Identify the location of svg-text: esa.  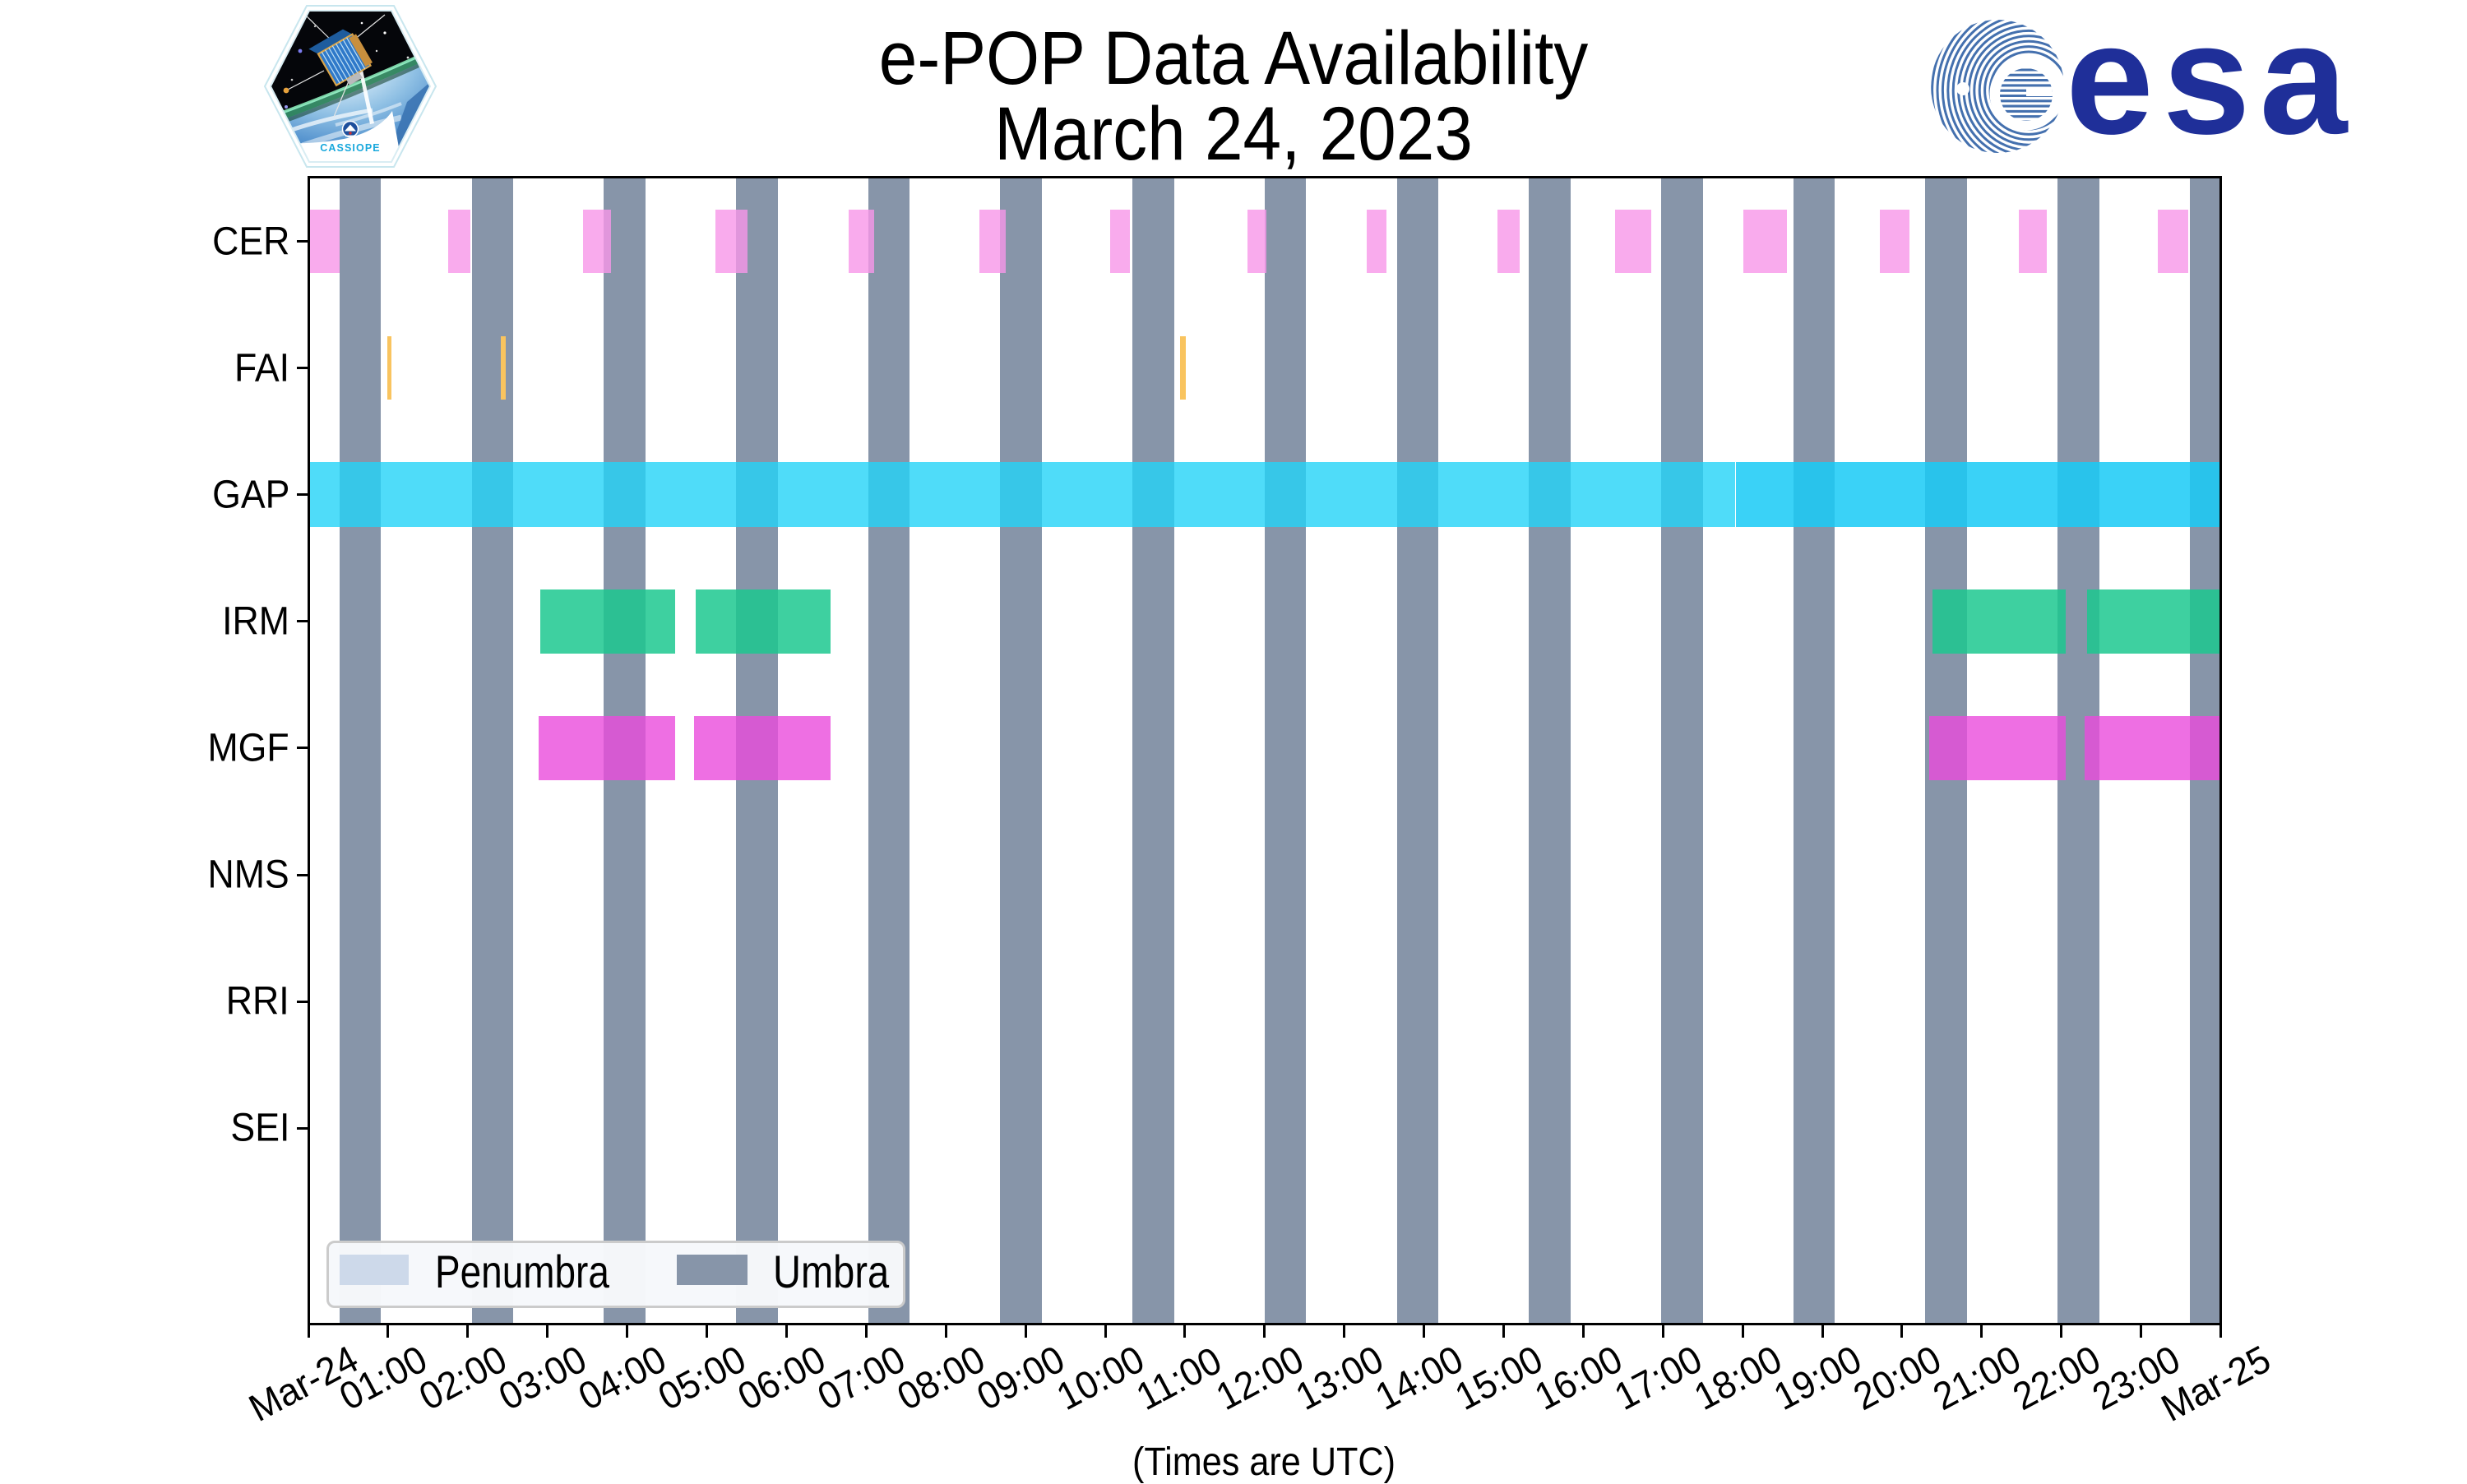
(2211, 82).